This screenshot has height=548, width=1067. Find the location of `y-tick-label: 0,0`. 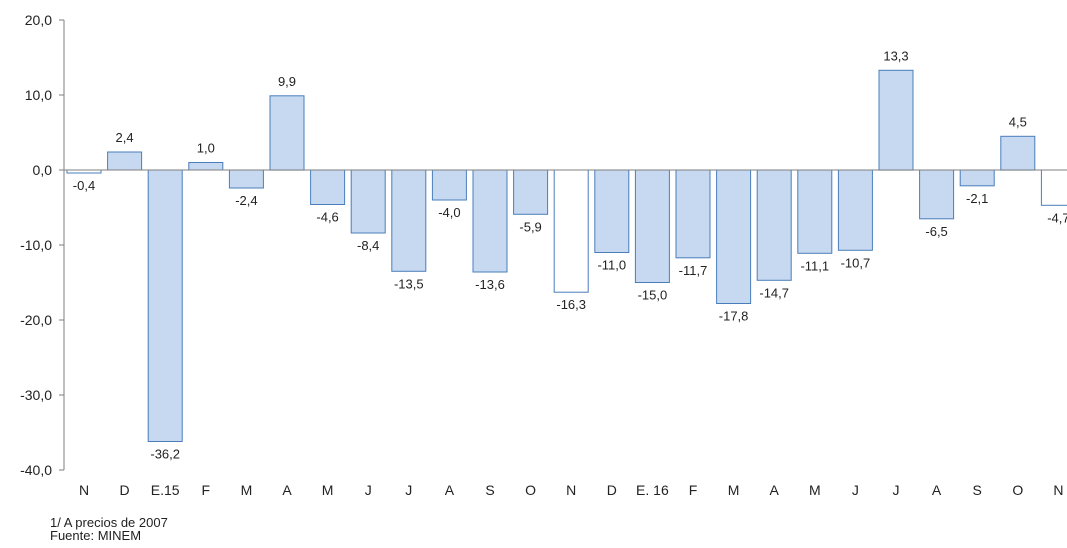

y-tick-label: 0,0 is located at coordinates (43, 170).